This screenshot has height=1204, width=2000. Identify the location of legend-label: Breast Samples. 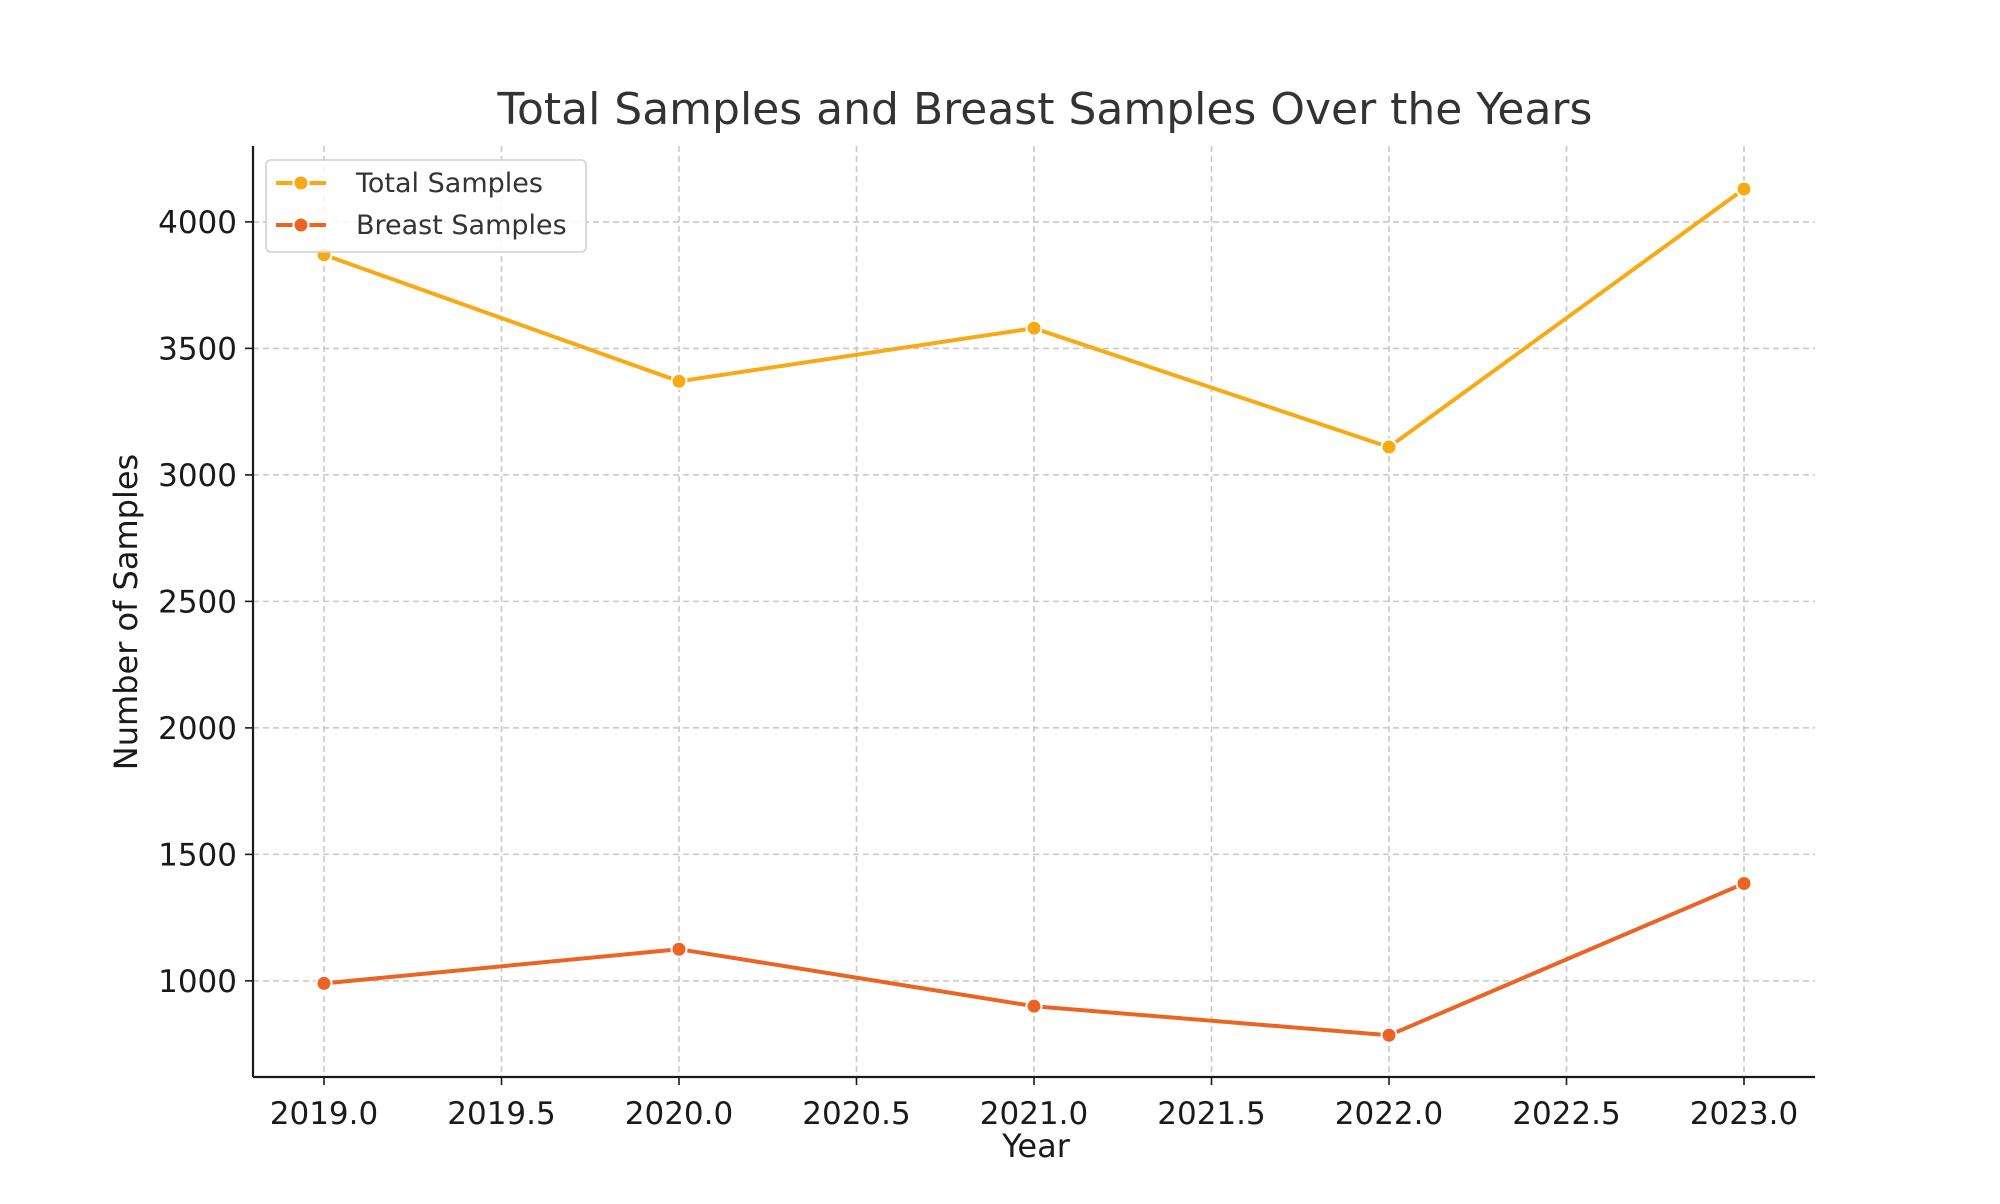
(461, 225).